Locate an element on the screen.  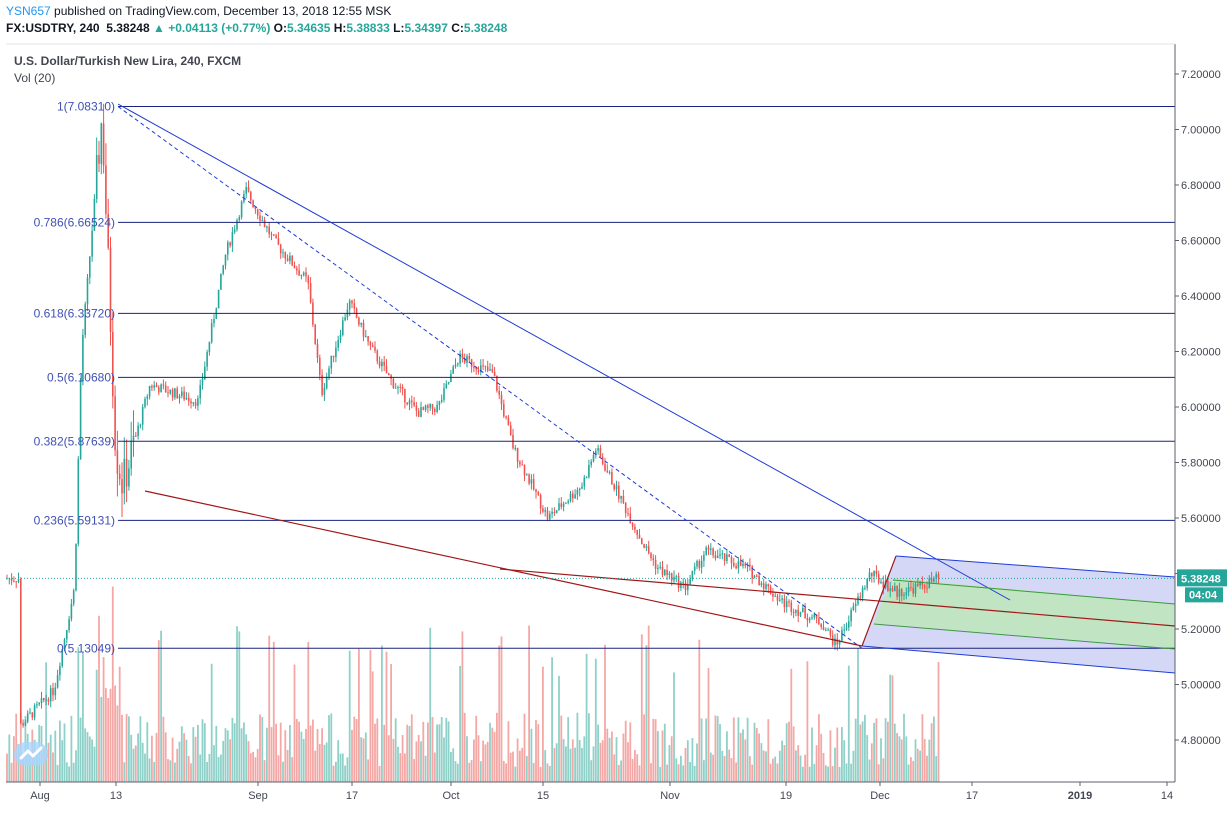
author-link: YSN657 is located at coordinates (28, 11).